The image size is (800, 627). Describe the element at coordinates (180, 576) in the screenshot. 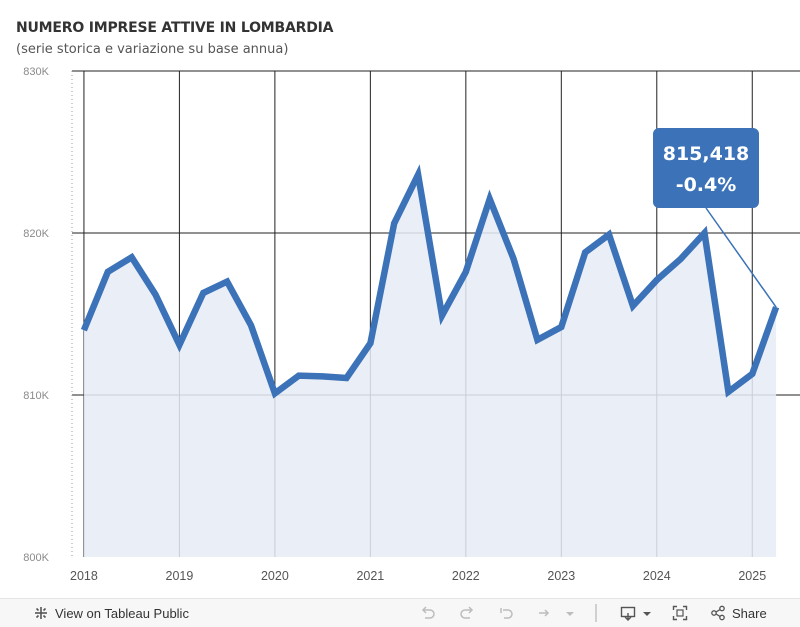

I see `x-tick-label: 2019` at that location.